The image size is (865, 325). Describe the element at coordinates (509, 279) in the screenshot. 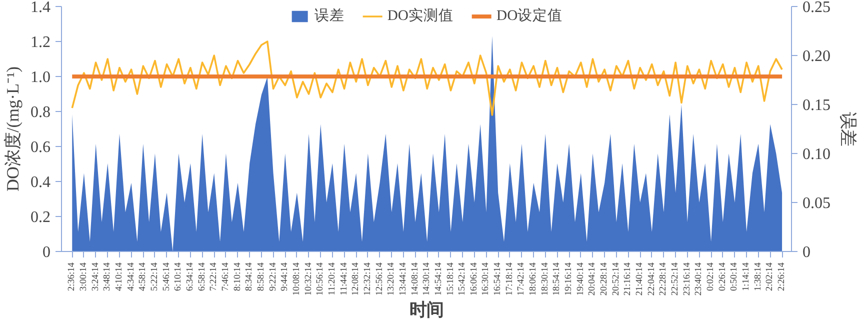

I see `x-tick-label: 17:18:14` at that location.